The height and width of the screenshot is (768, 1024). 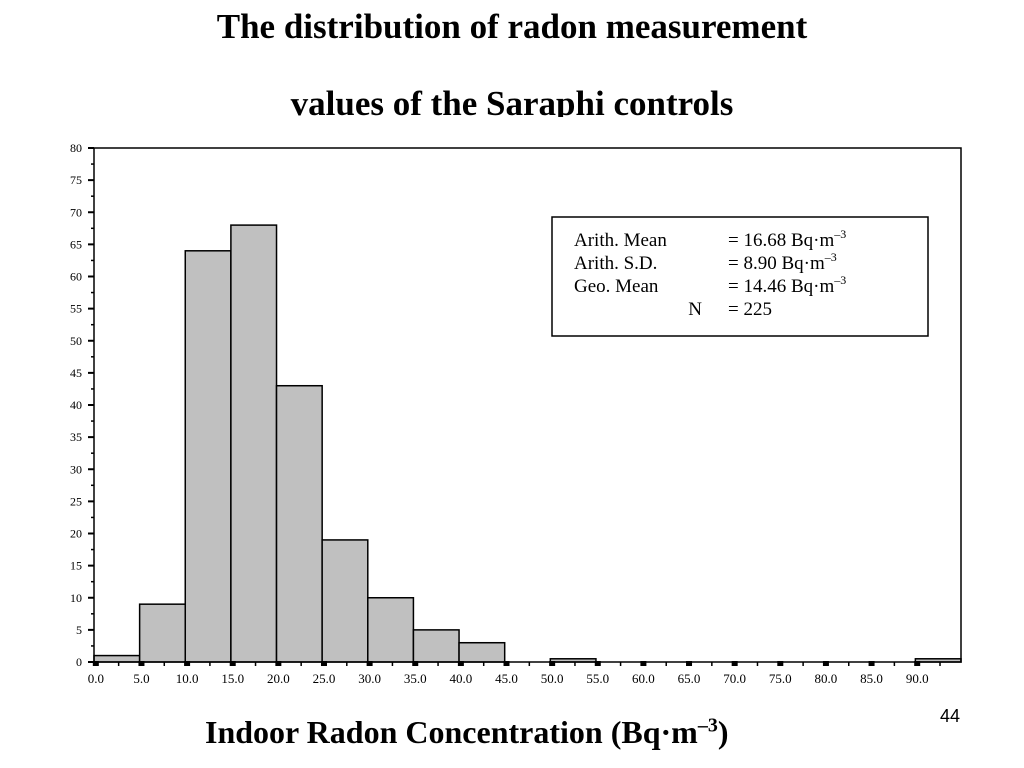 I want to click on chart-title-line-2: values of the Saraphi controls, so click(x=512, y=101).